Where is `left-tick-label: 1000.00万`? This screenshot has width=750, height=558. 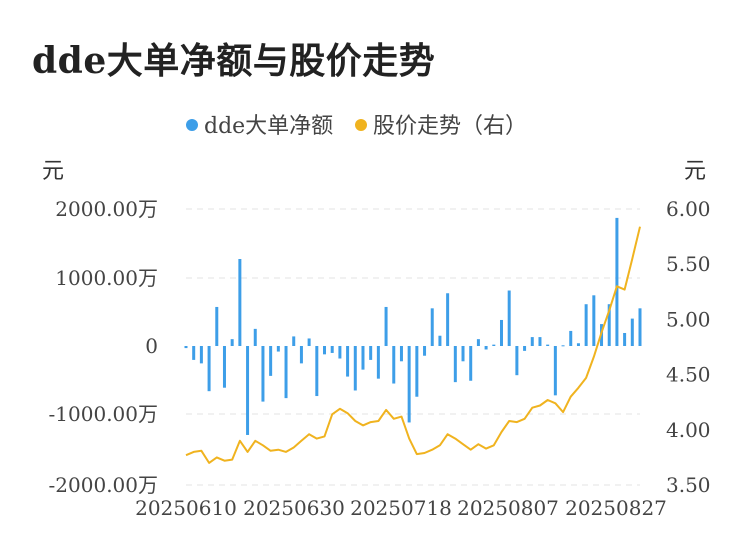
left-tick-label: 1000.00万 is located at coordinates (106, 278).